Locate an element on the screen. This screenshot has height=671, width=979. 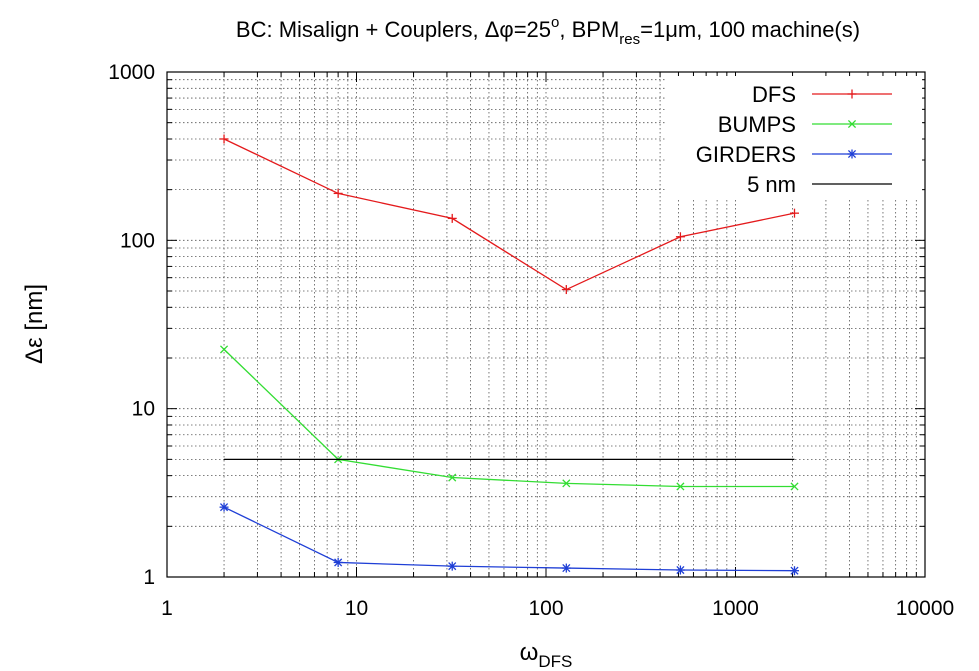
x-axis-label-main: ω is located at coordinates (529, 652).